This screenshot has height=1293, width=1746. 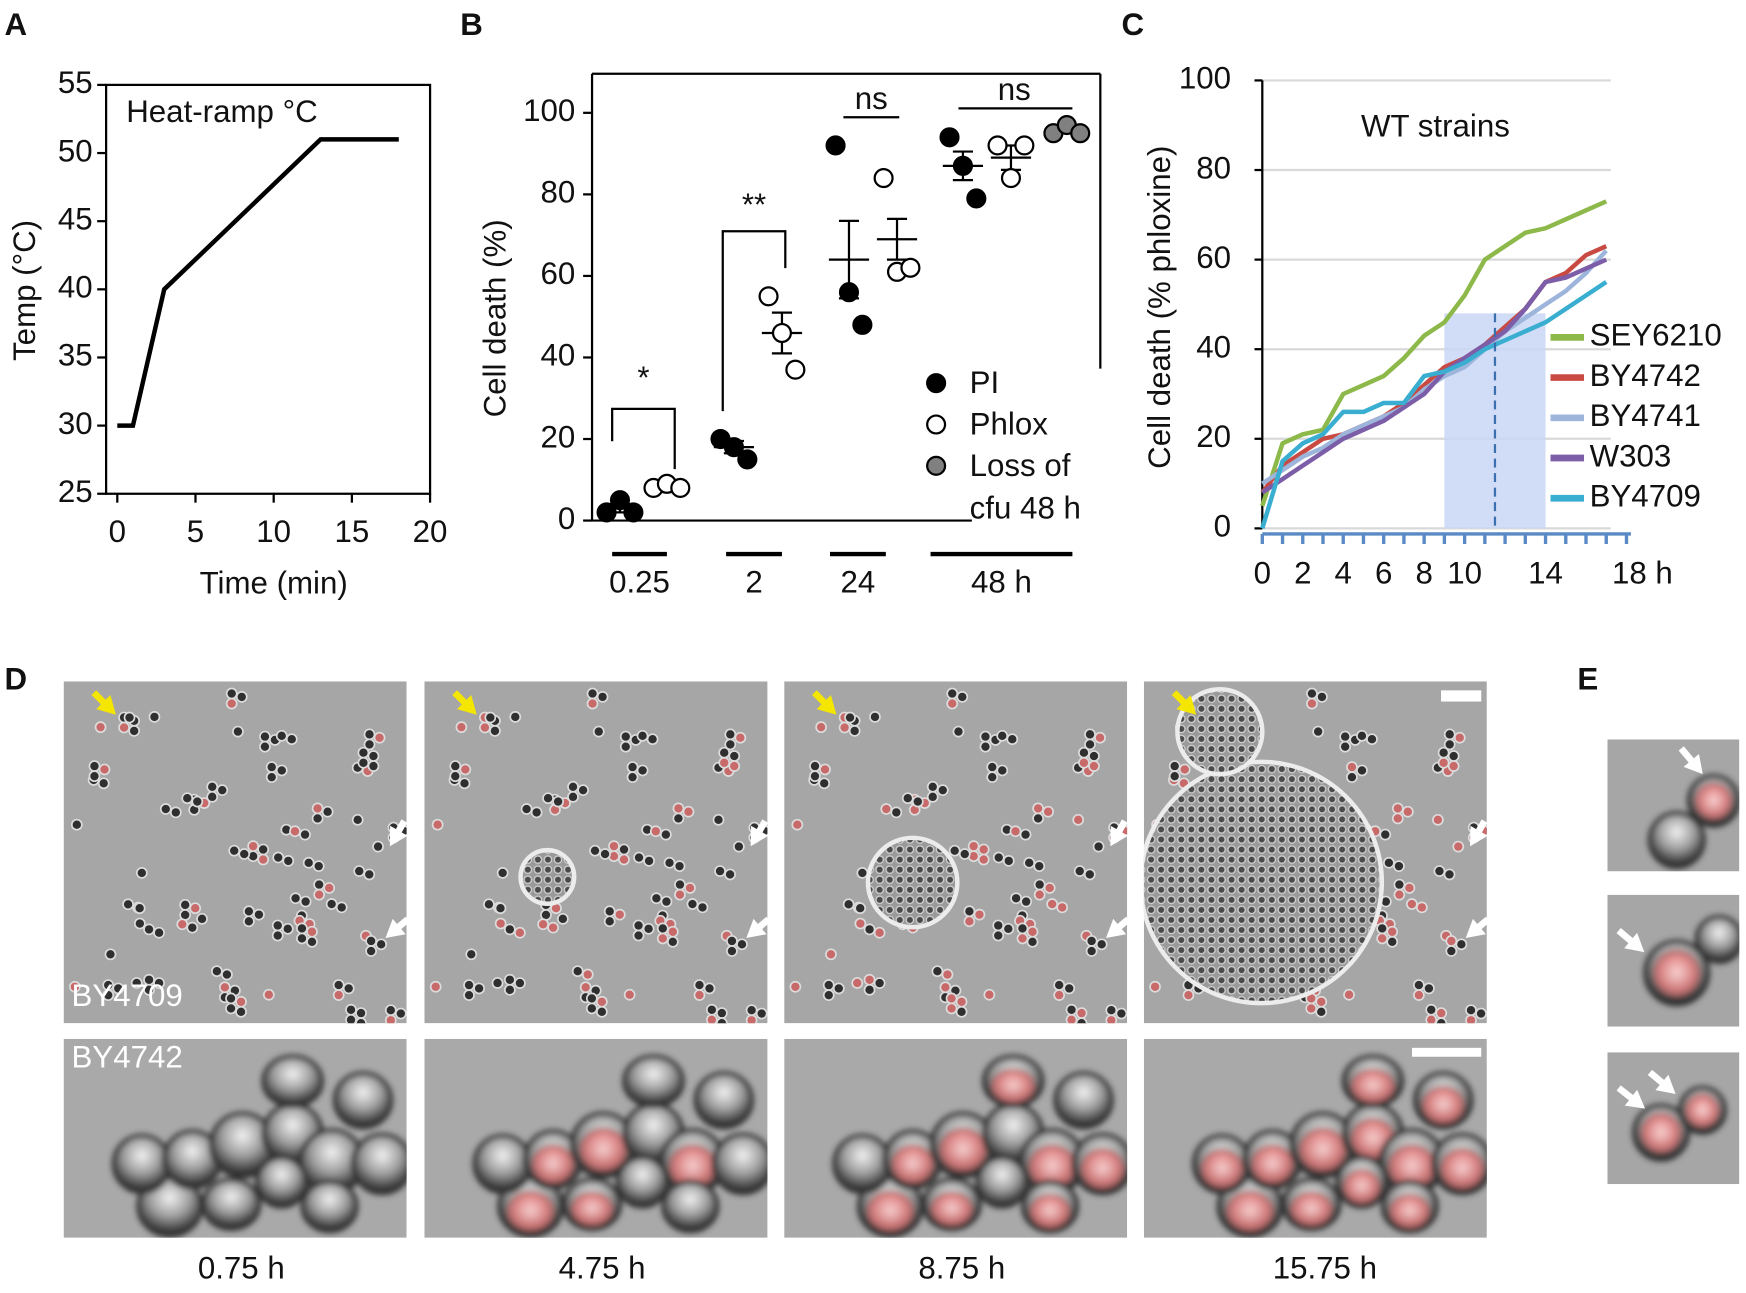 I want to click on legend-marker, so click(x=936, y=465).